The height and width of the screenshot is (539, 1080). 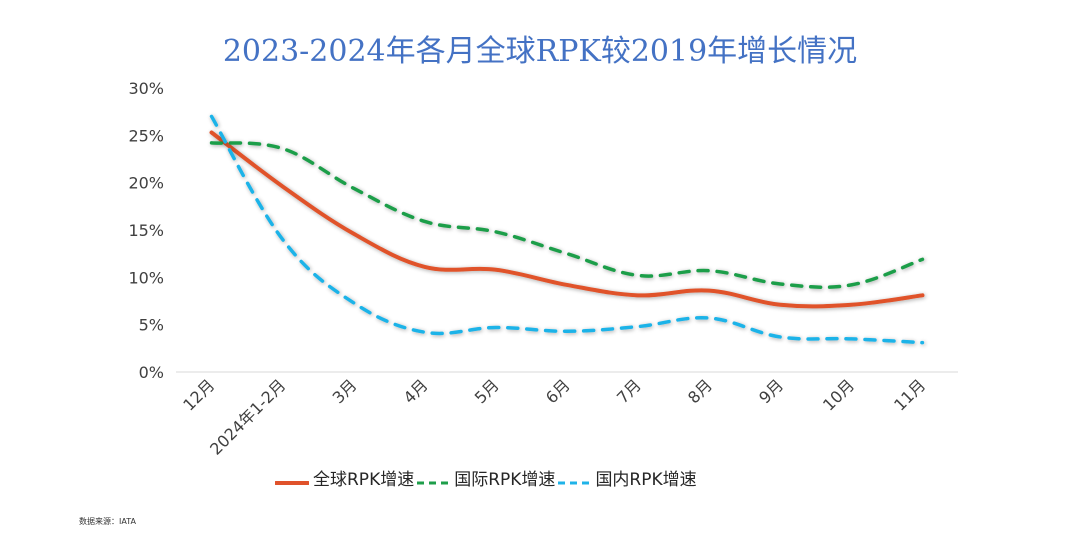 What do you see at coordinates (433, 478) in the screenshot?
I see `legend-swatch-international` at bounding box center [433, 478].